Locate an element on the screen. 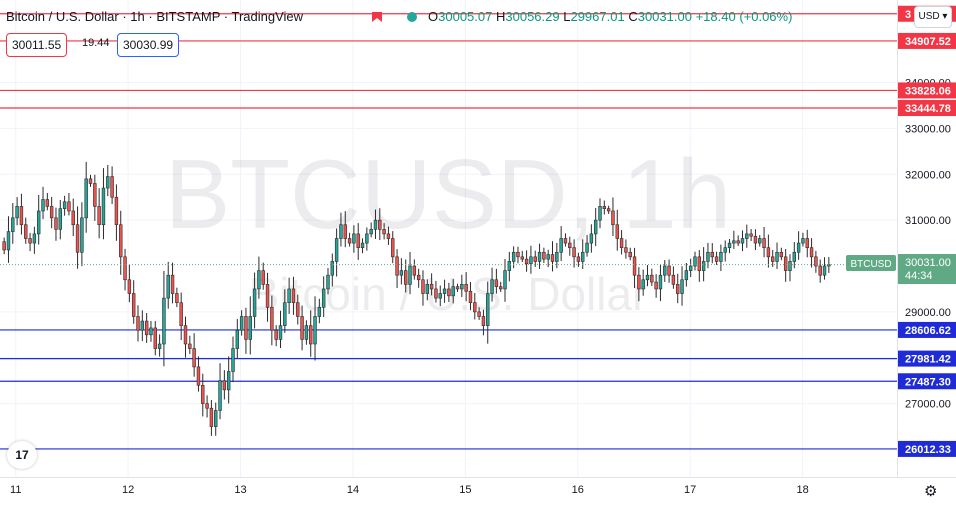 This screenshot has width=956, height=510. buy-button: 30030.99 is located at coordinates (148, 45).